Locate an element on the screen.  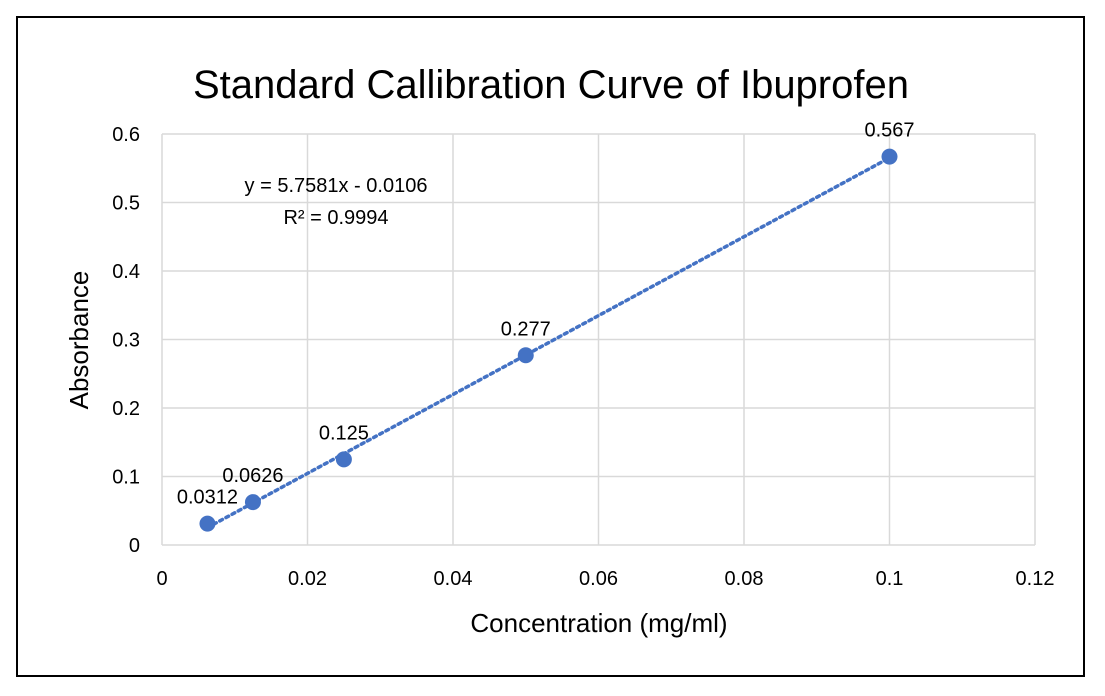
y-tick-label: 0.5 is located at coordinates (126, 204).